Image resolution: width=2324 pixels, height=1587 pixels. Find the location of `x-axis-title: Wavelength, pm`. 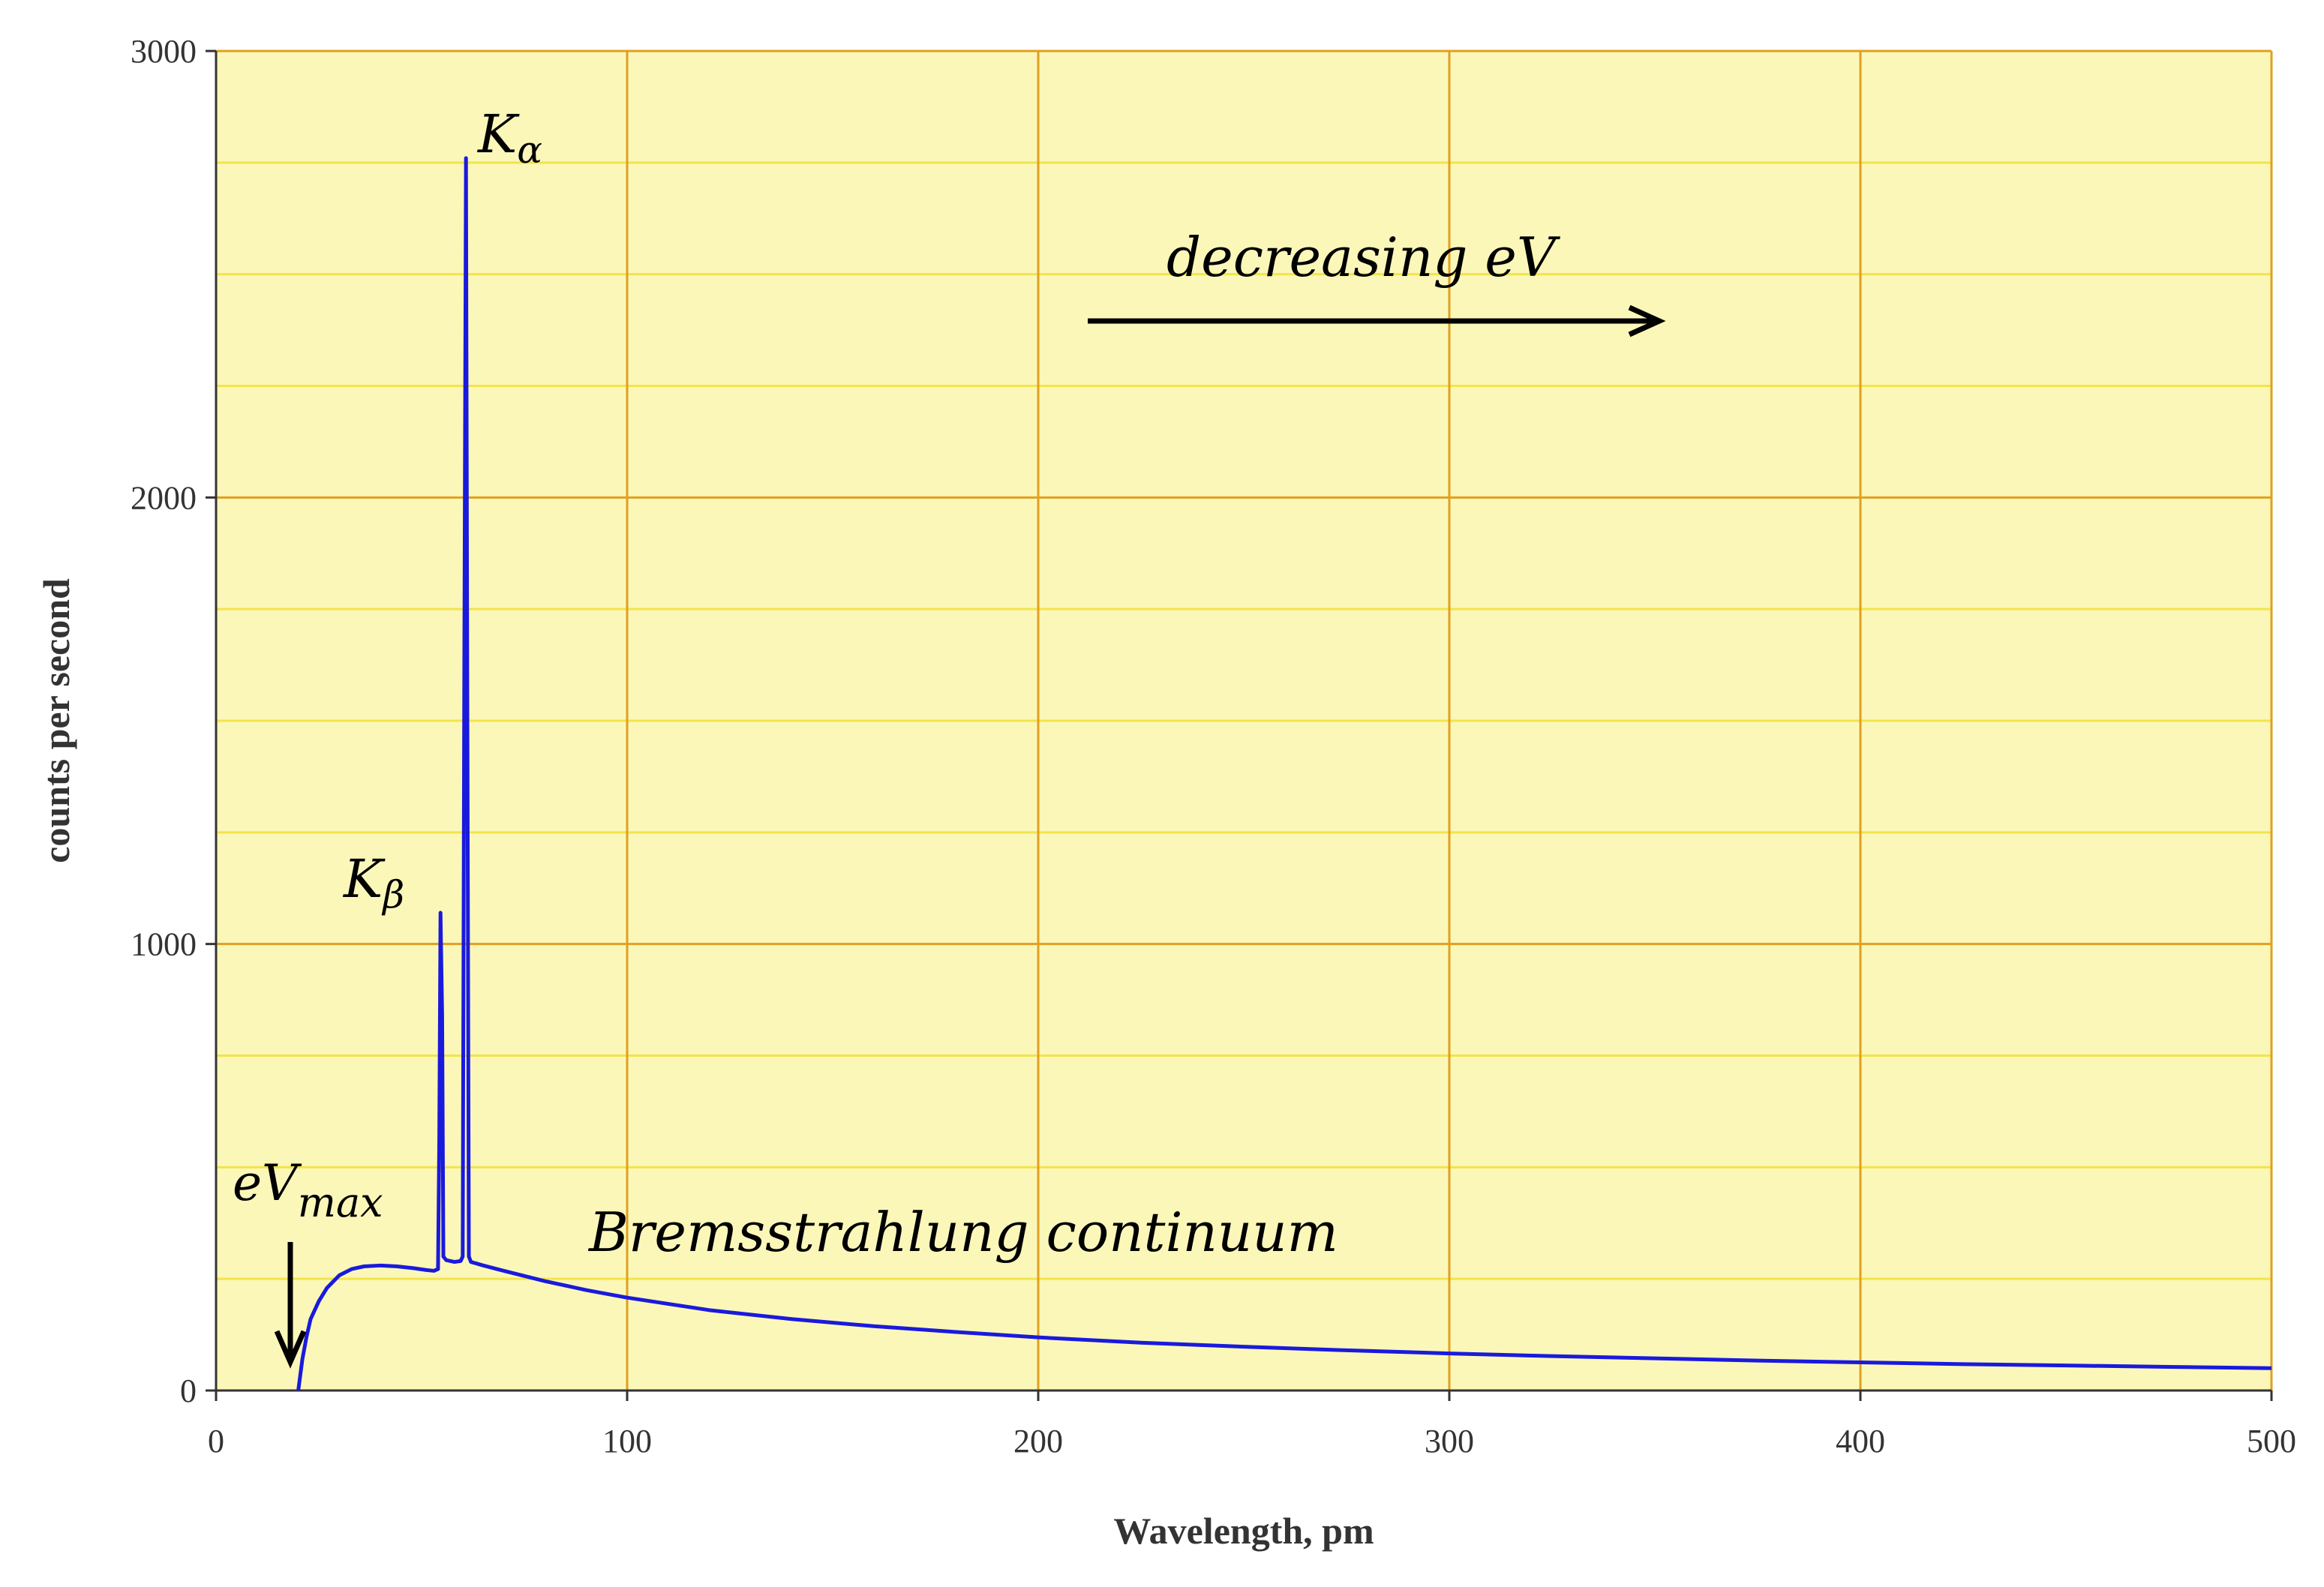

x-axis-title: Wavelength, pm is located at coordinates (1243, 1531).